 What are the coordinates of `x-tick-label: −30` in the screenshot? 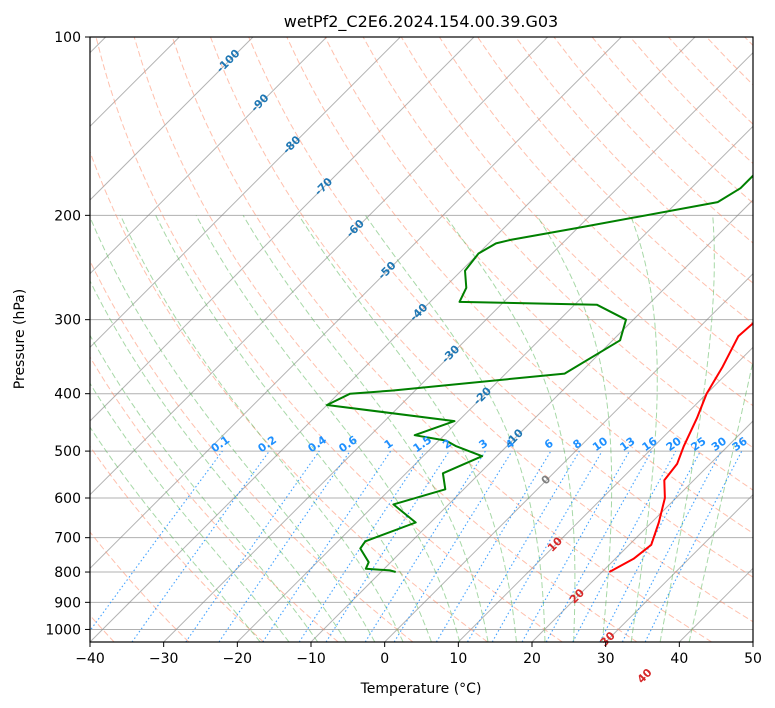 It's located at (164, 659).